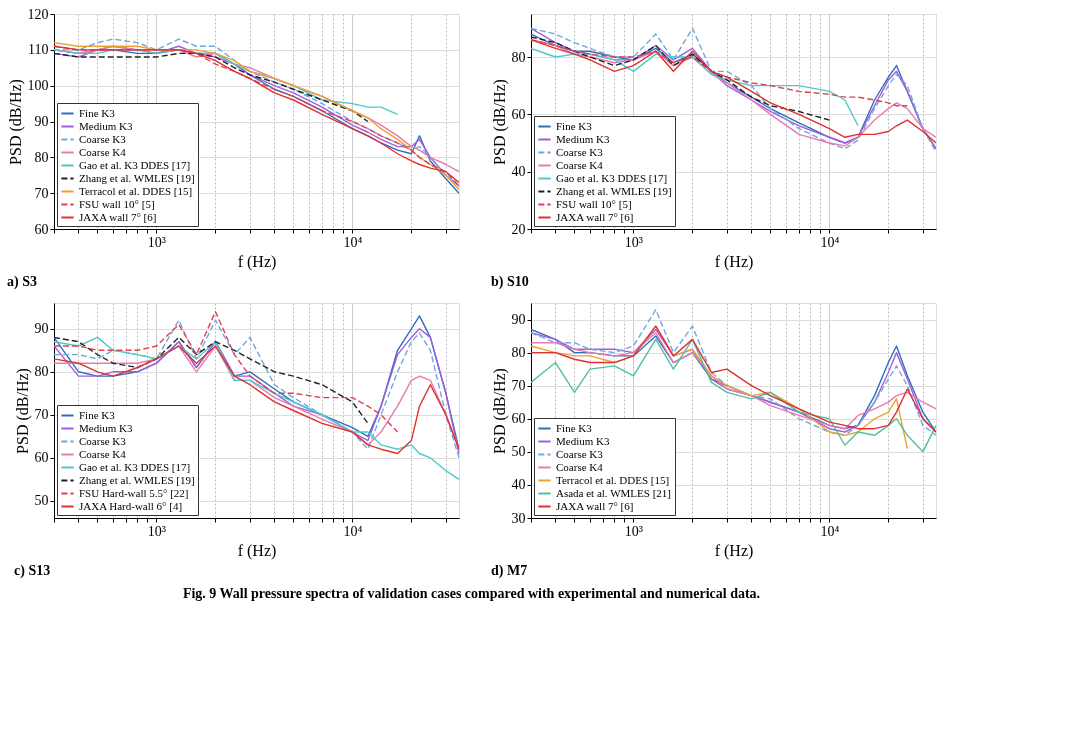 Image resolution: width=1080 pixels, height=740 pixels. I want to click on text: c) S13, so click(32, 571).